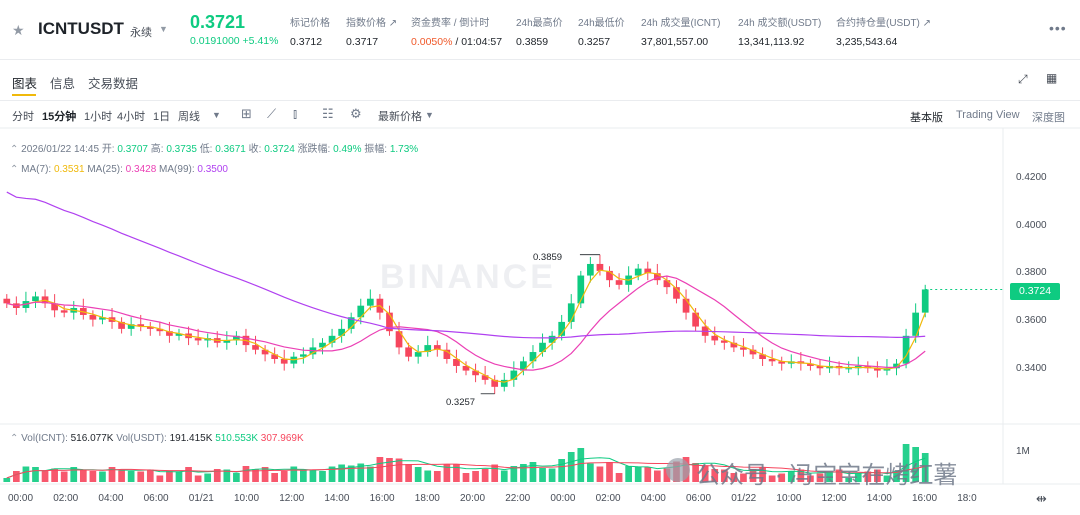  What do you see at coordinates (328, 113) in the screenshot?
I see `columns-icon: ☷` at bounding box center [328, 113].